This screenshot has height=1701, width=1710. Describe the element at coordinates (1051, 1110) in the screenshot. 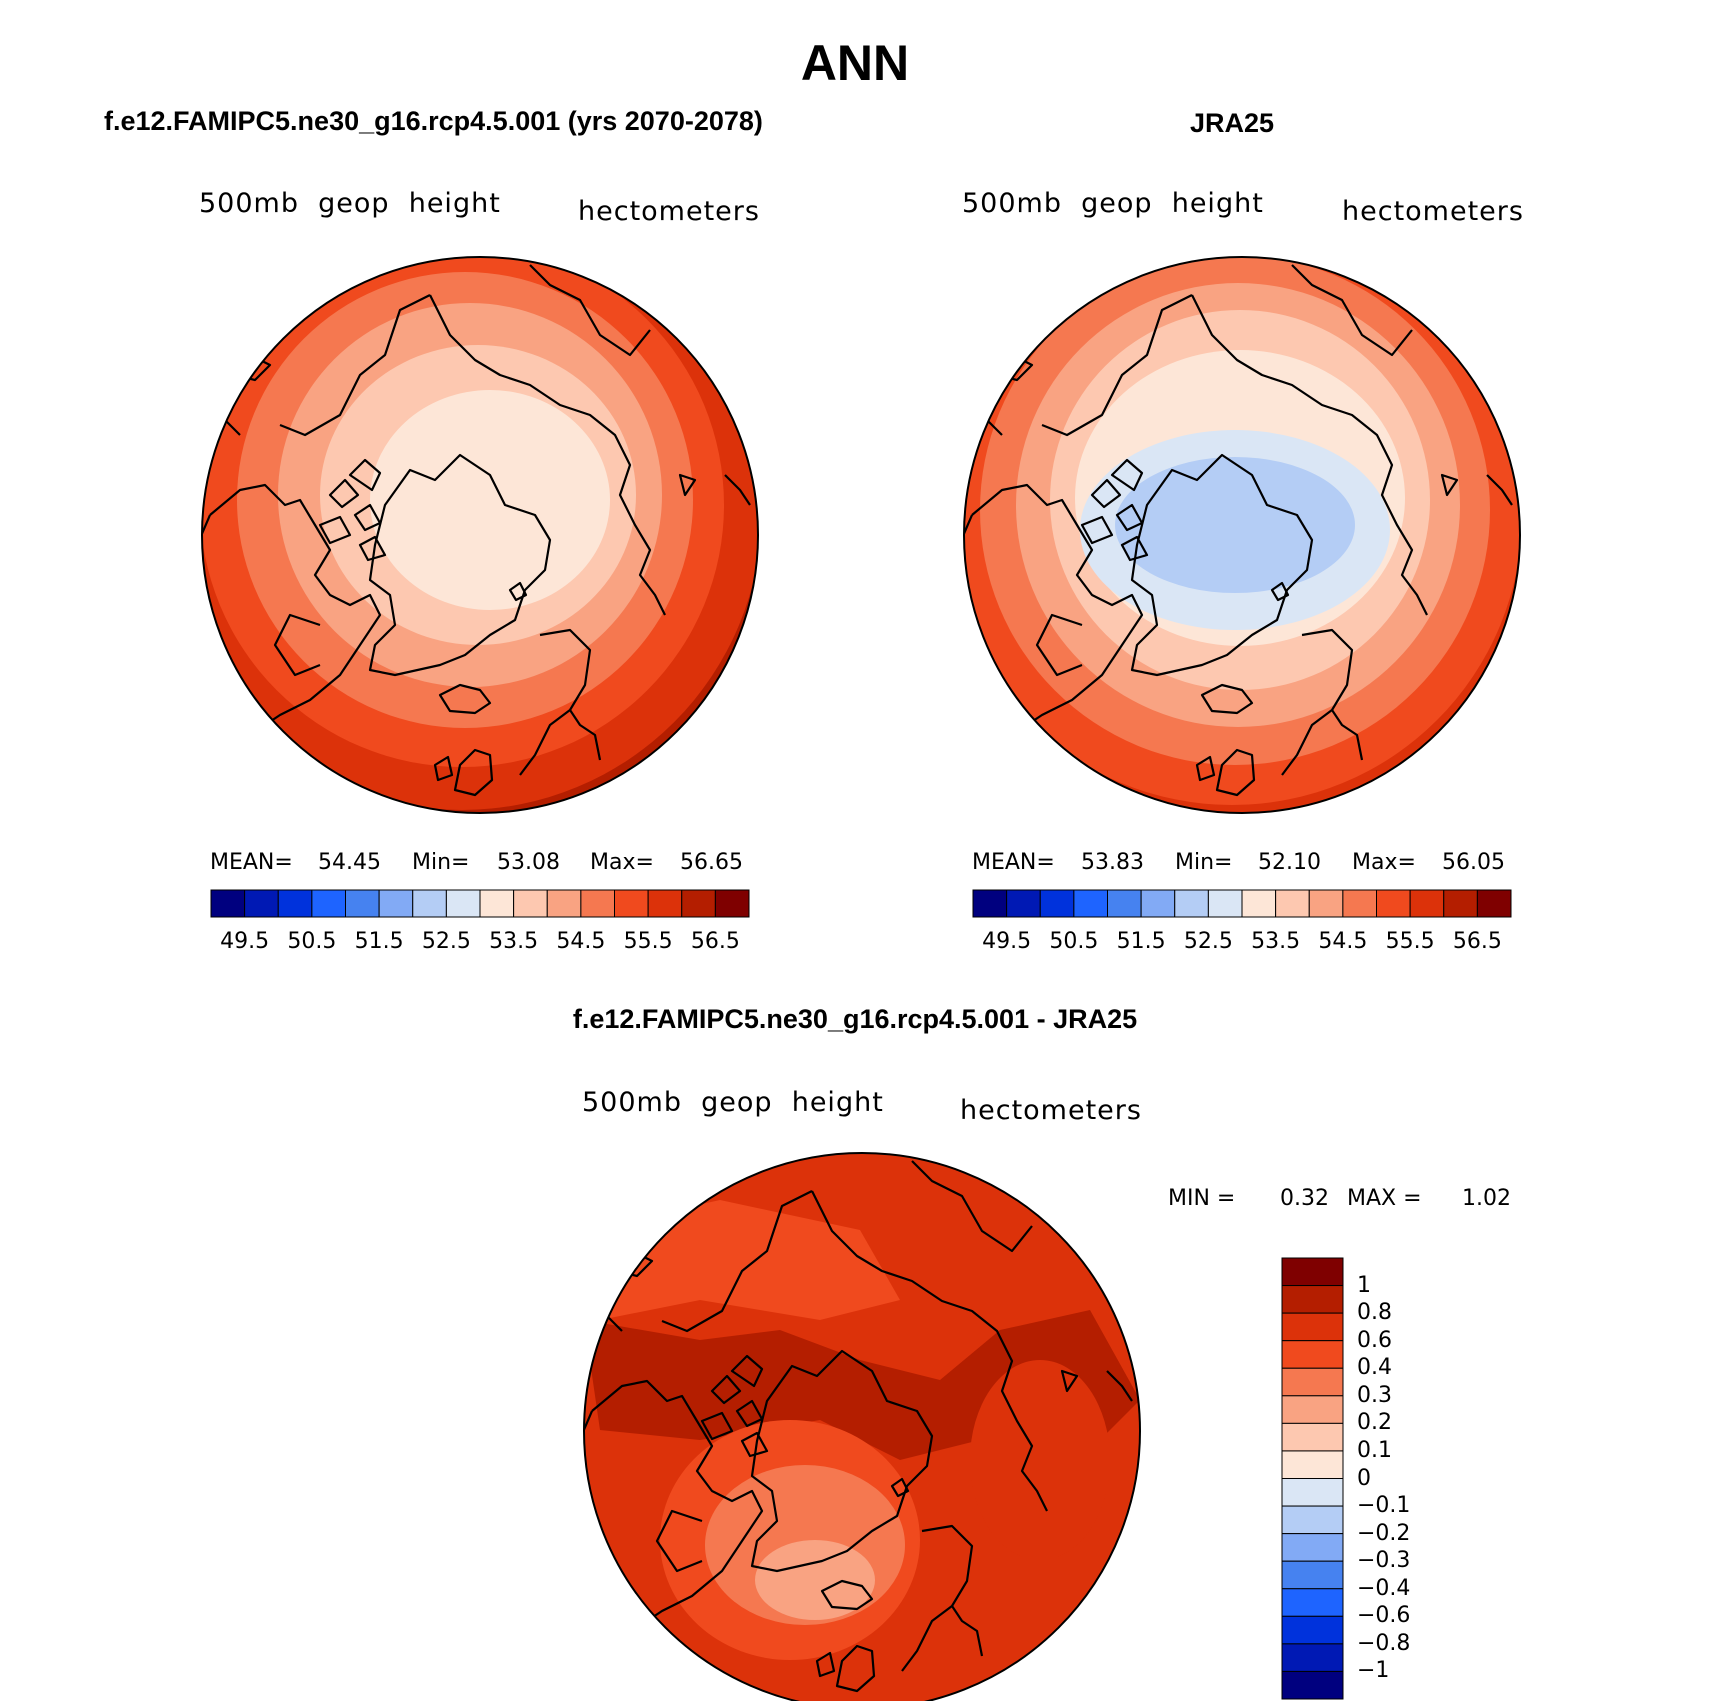

I see `diff-units-label: hectometers` at that location.